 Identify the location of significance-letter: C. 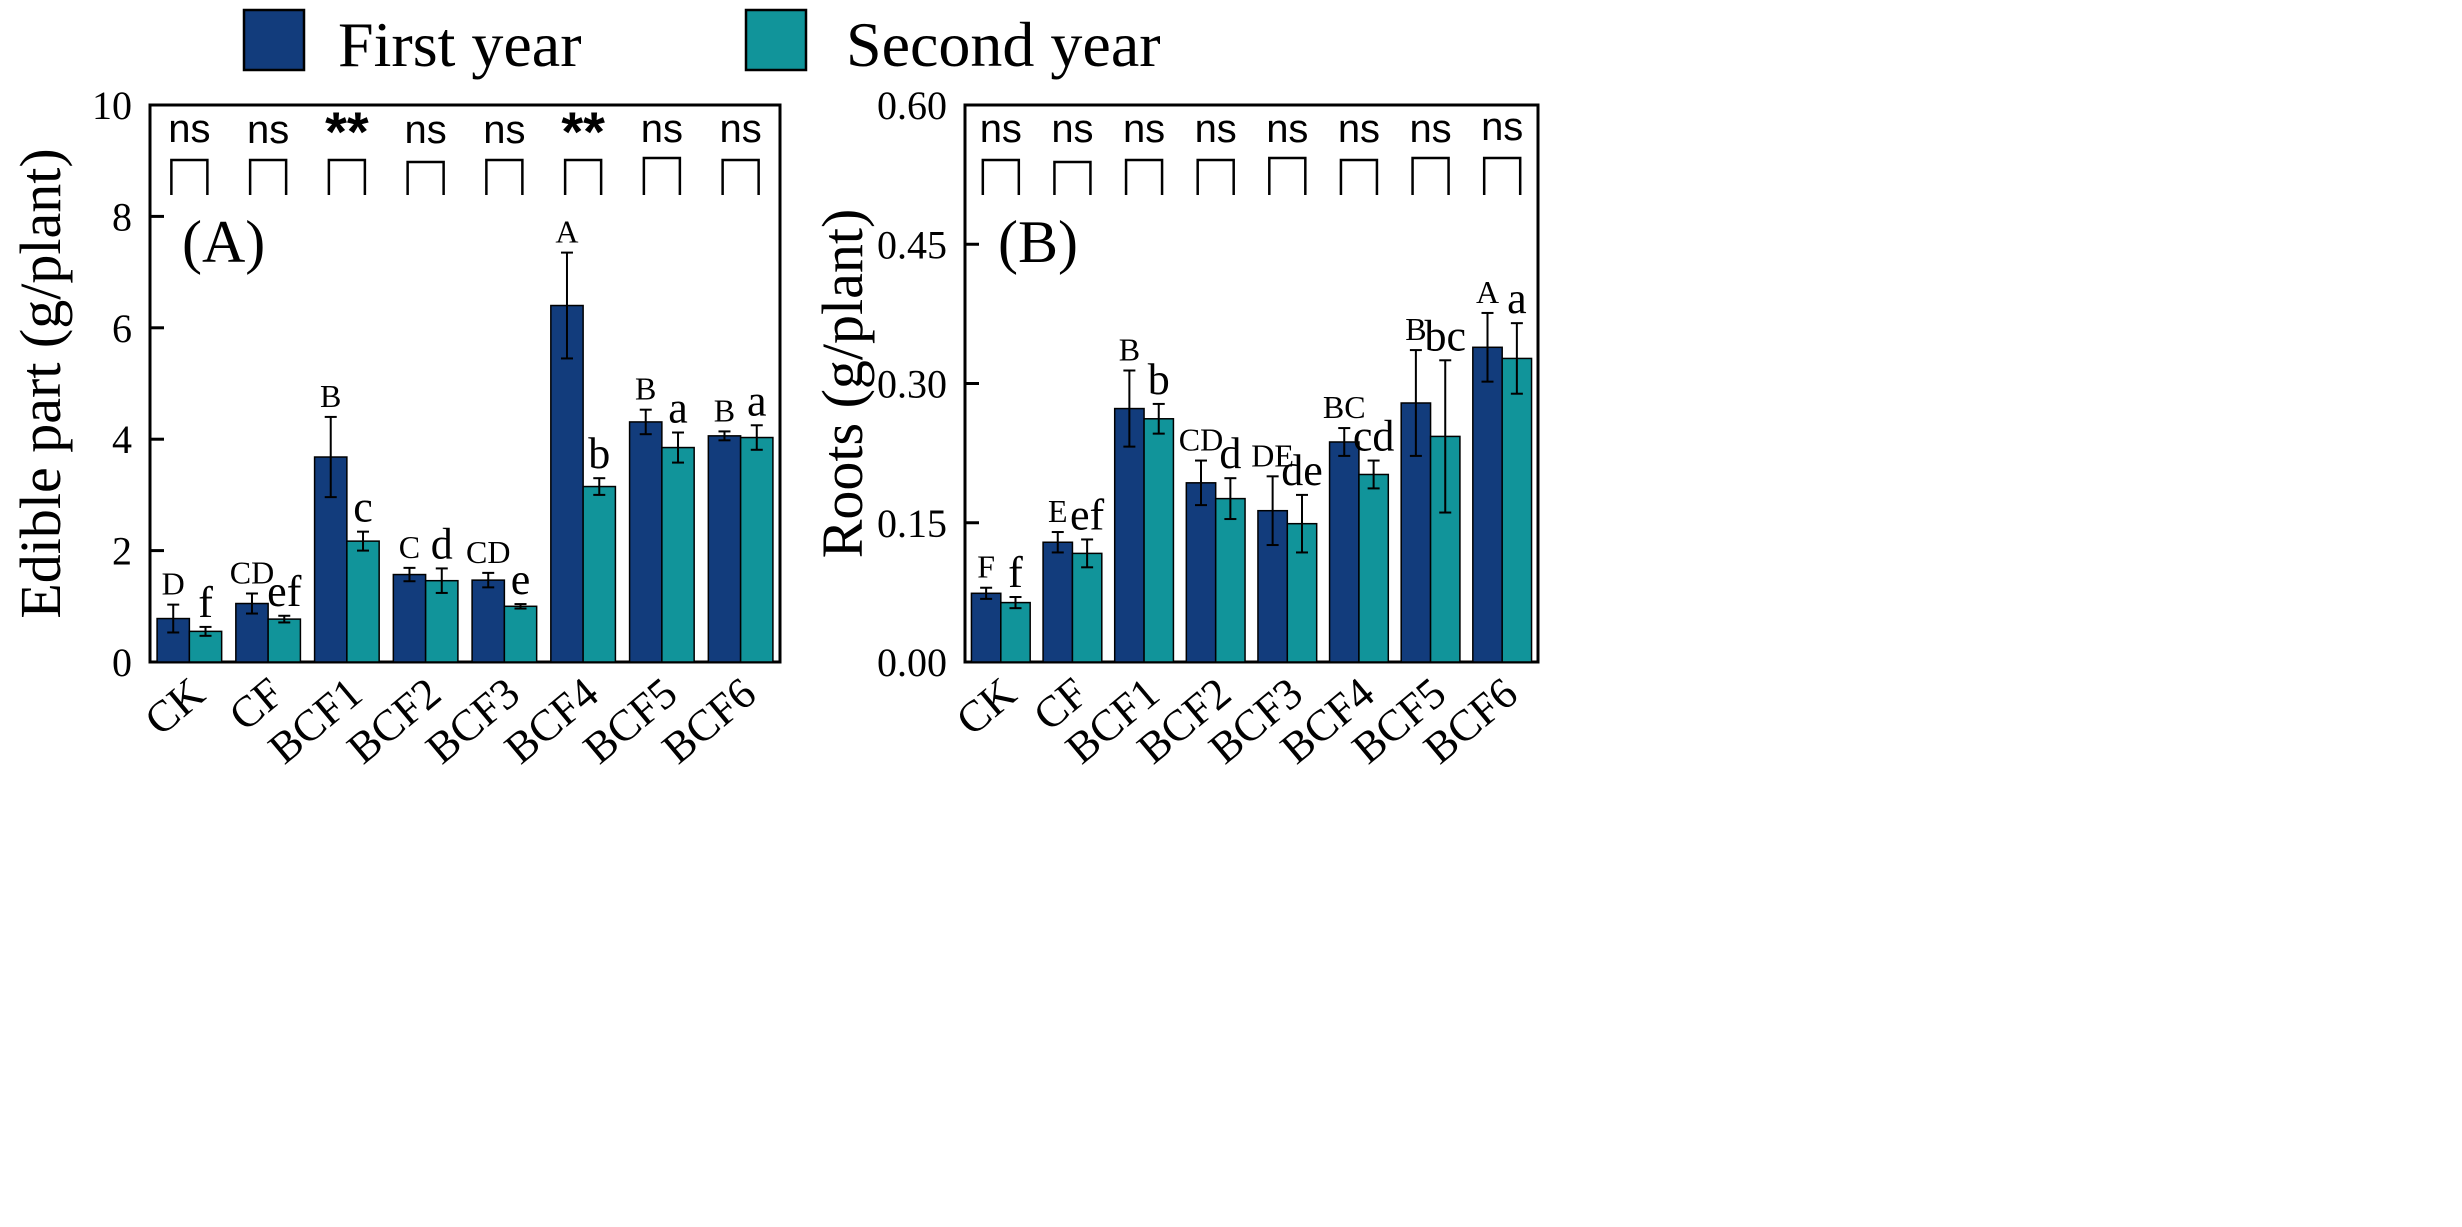
(409, 547).